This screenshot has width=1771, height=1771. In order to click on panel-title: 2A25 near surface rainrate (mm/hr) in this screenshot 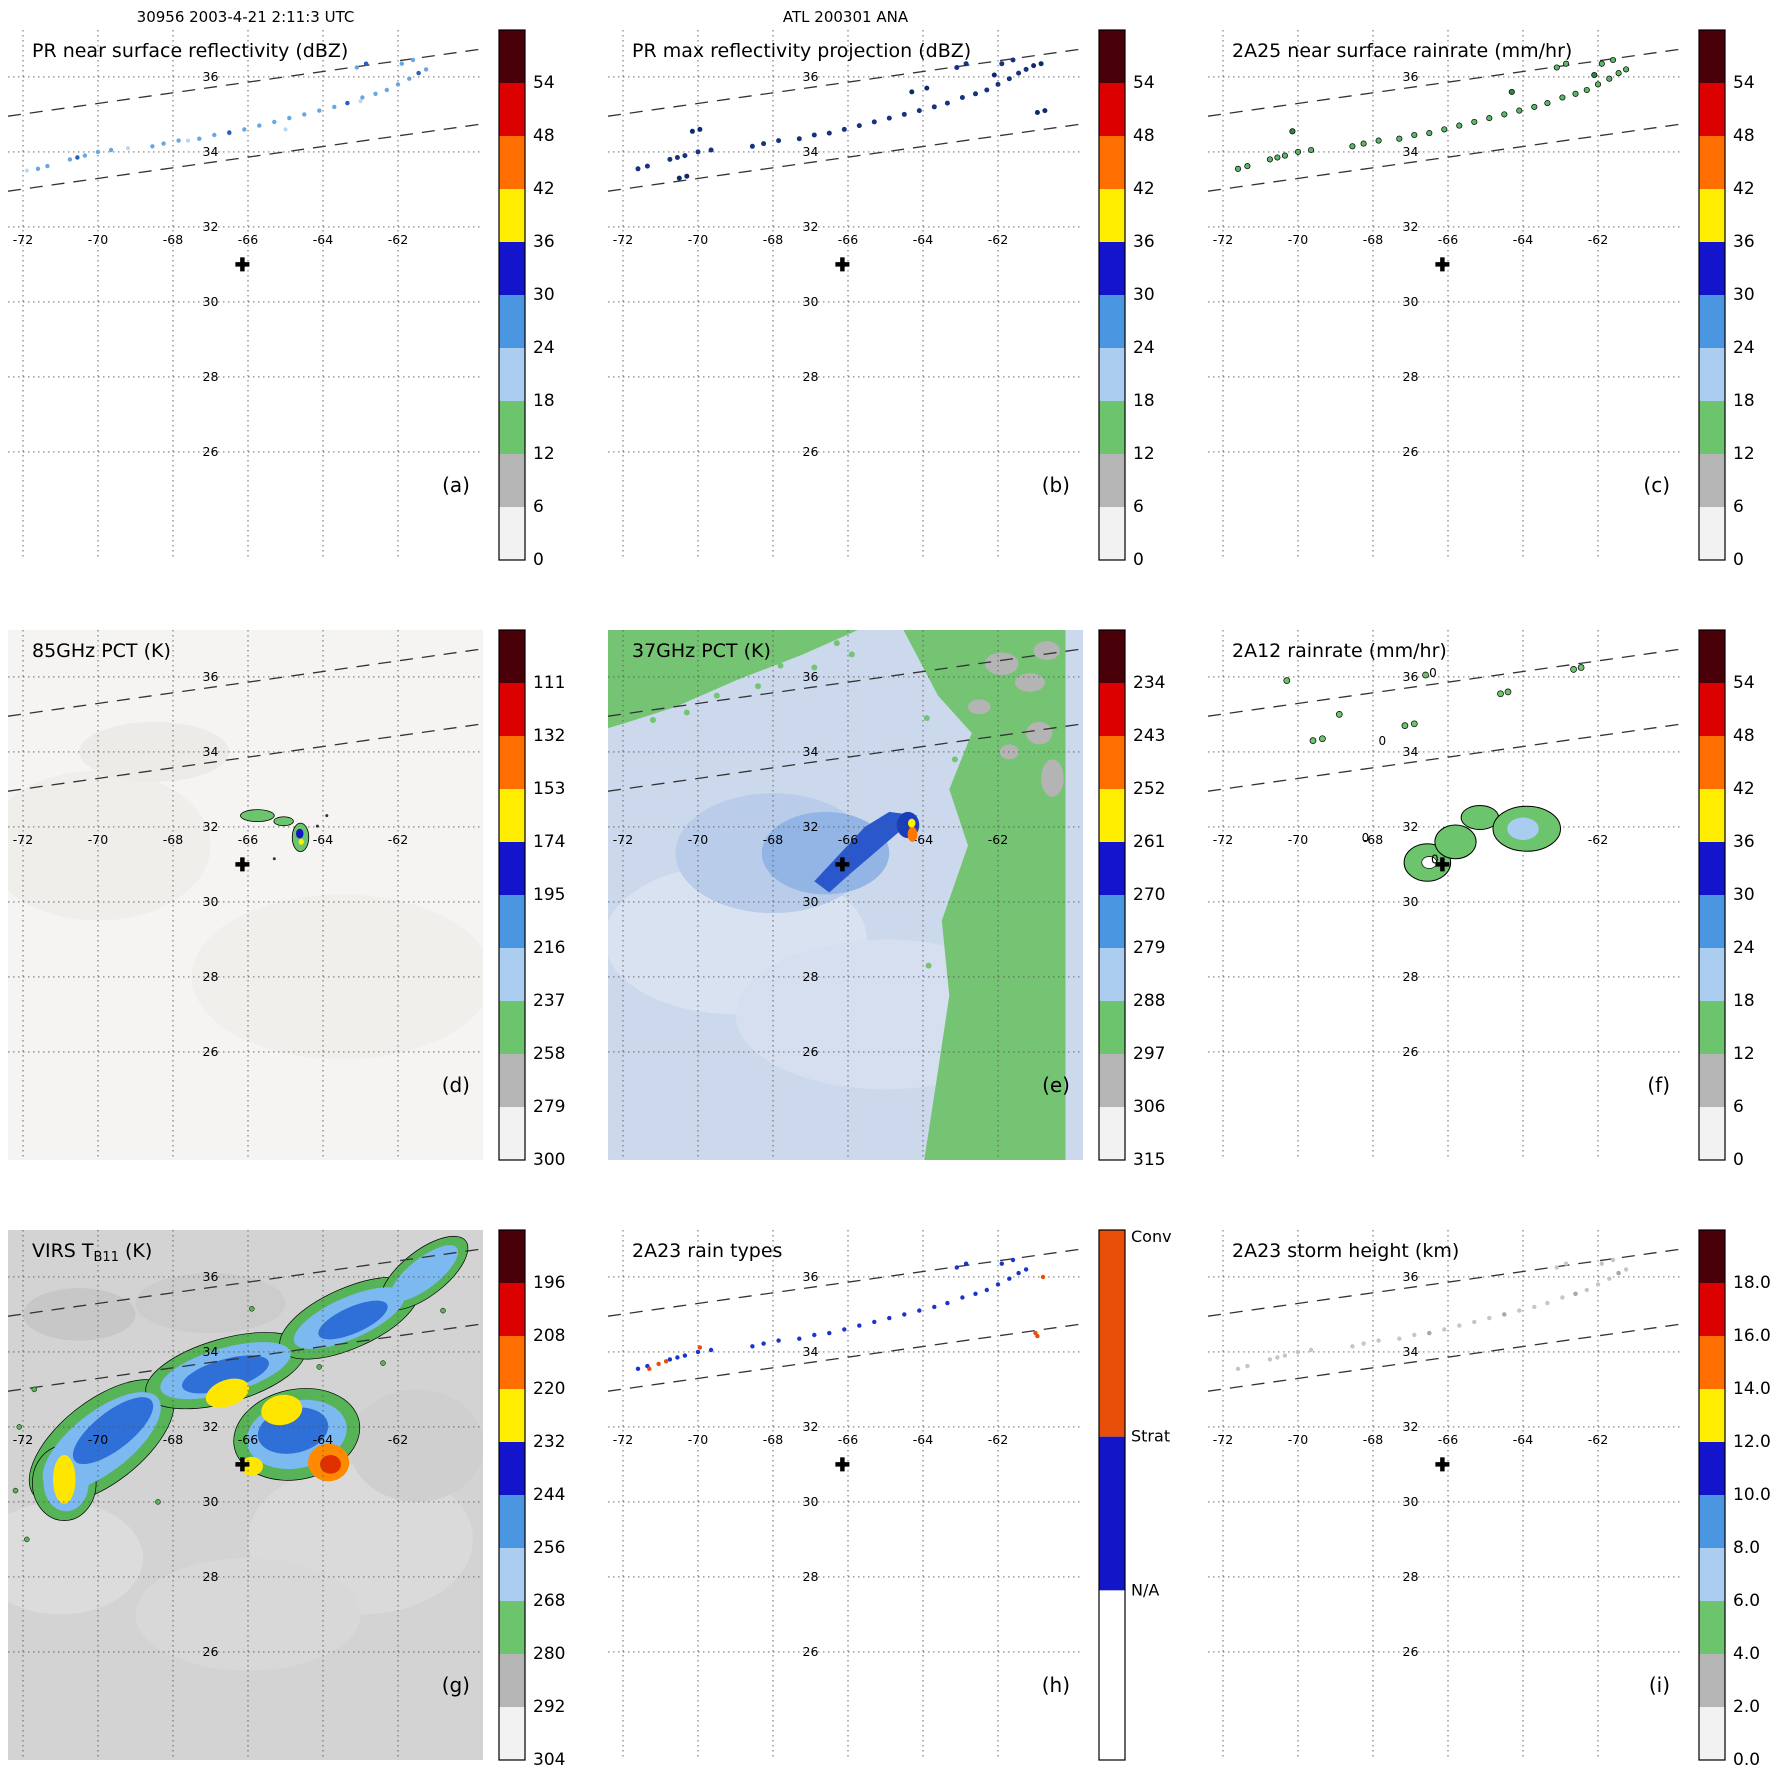, I will do `click(1402, 51)`.